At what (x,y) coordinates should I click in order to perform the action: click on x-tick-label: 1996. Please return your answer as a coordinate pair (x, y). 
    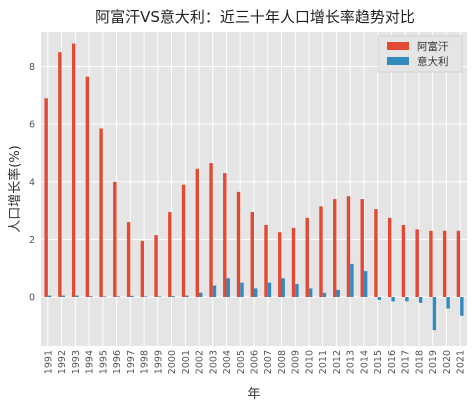
    Looking at the image, I should click on (117, 362).